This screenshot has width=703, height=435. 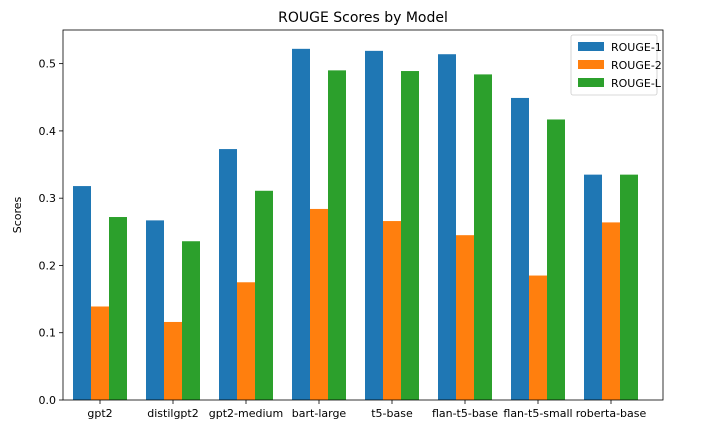 I want to click on bar-rouge-2-gpt2, so click(x=100, y=353).